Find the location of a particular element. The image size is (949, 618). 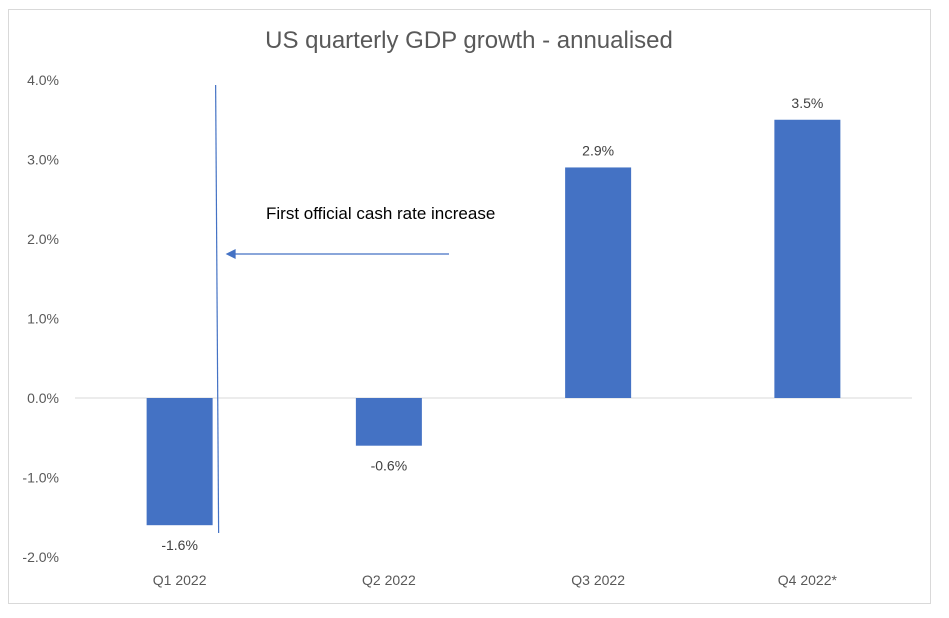

y-axis: 4.0% 3.0% 2.0% 1.0% 0.0% -1.0% -2.0% is located at coordinates (40, 318).